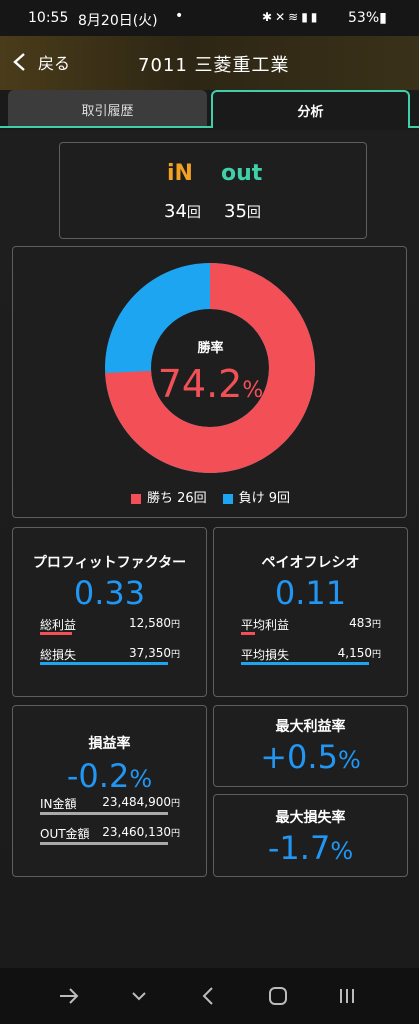 This screenshot has width=419, height=1024. I want to click on tab-analysis: 分析, so click(310, 109).